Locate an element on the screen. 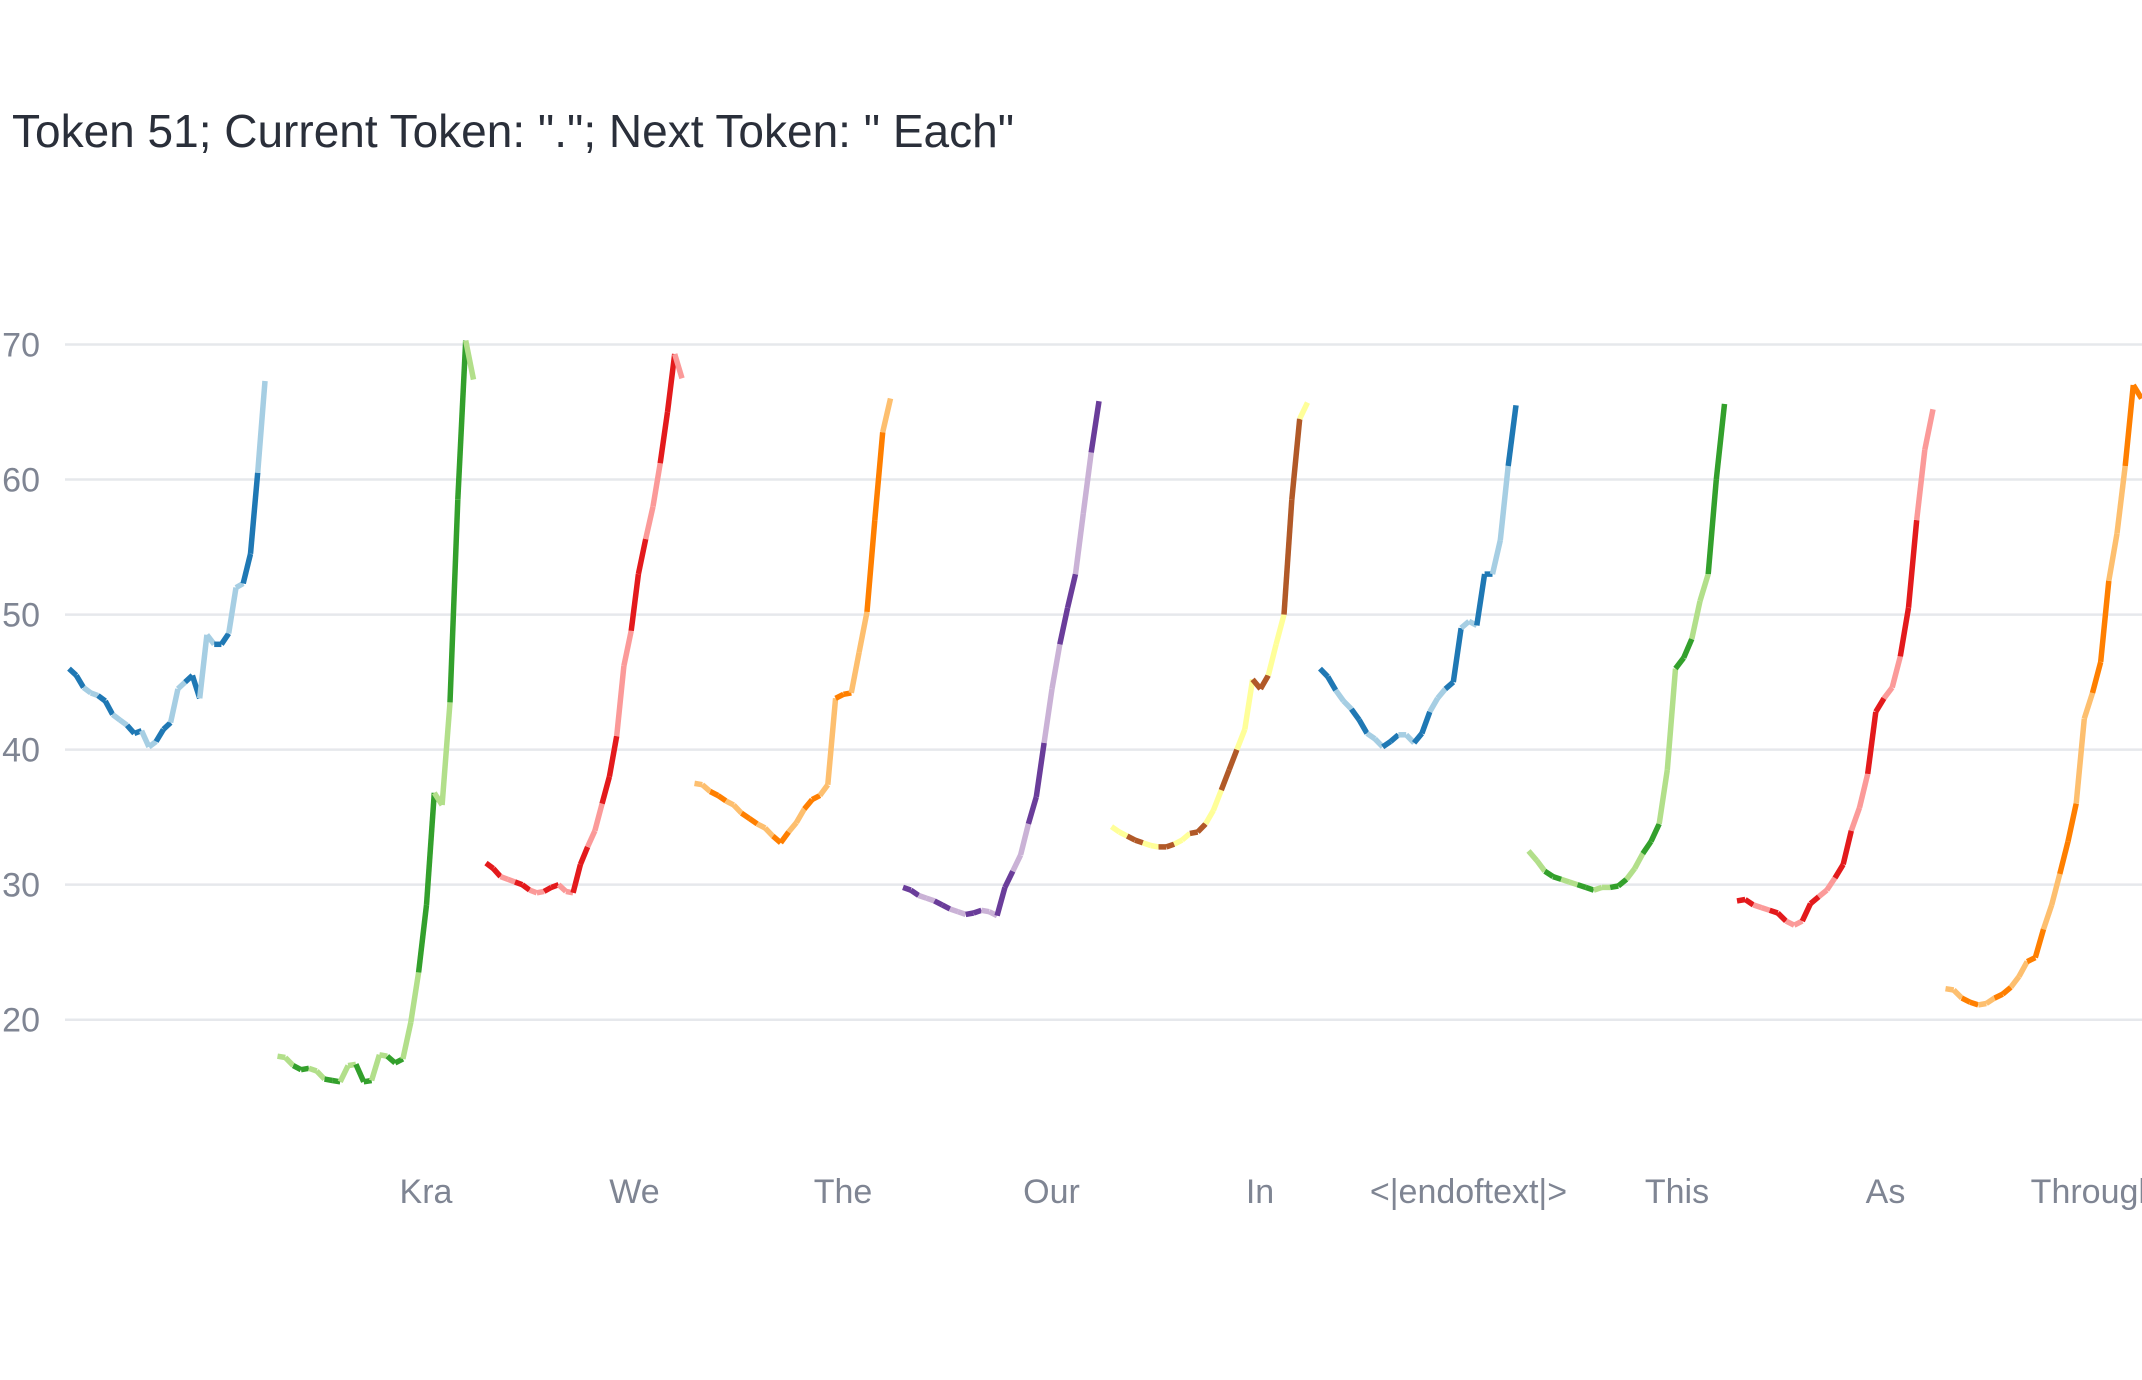 This screenshot has height=1380, width=2142. y-tick-label: 60 is located at coordinates (21, 481).